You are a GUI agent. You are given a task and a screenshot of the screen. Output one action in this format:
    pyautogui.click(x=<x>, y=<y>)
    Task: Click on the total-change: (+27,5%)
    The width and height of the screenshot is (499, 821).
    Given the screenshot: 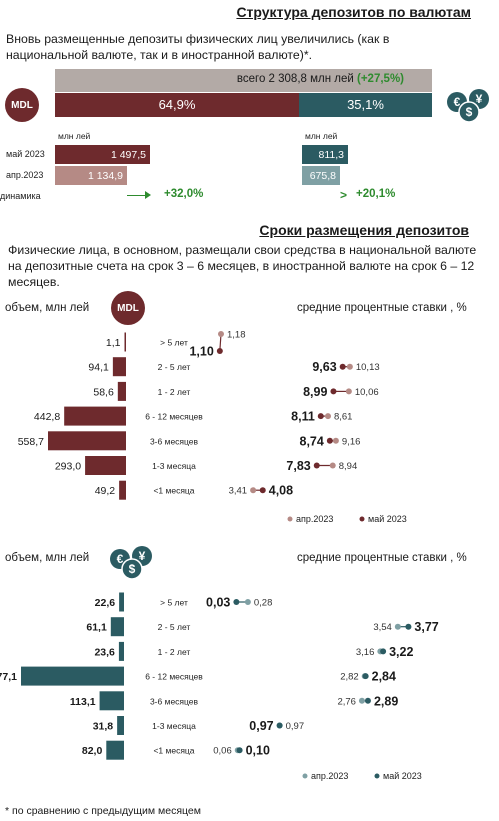 What is the action you would take?
    pyautogui.click(x=380, y=79)
    